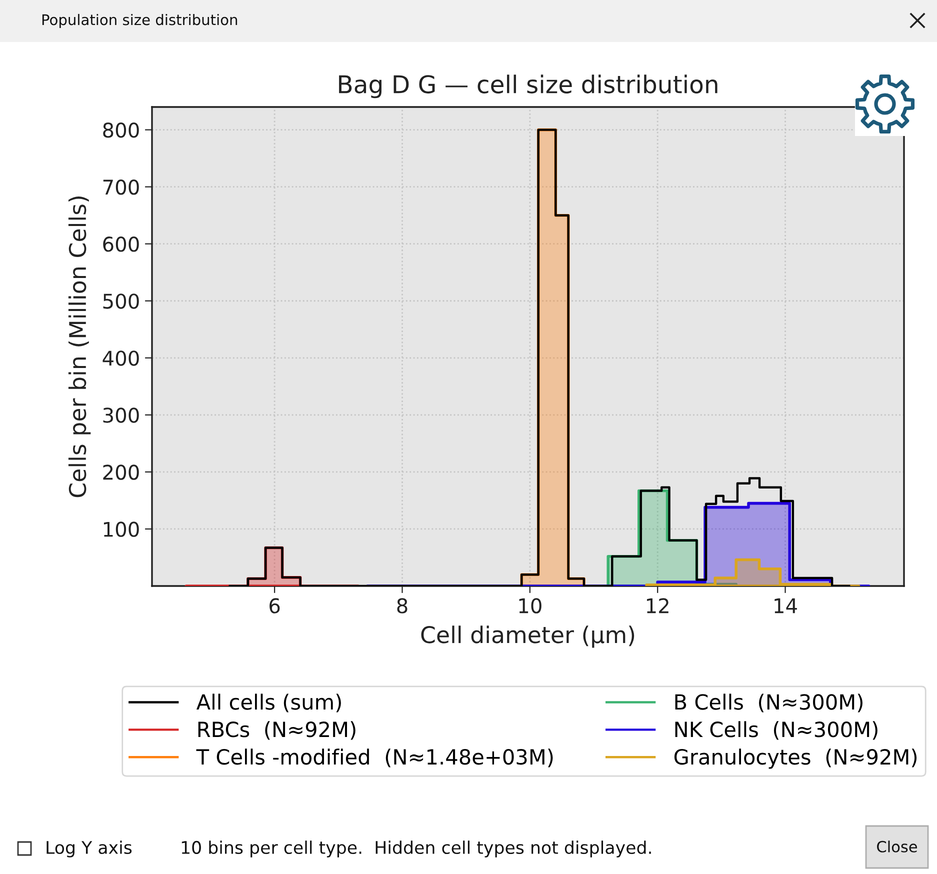 This screenshot has height=874, width=937. What do you see at coordinates (121, 130) in the screenshot?
I see `y-tick-label: 800` at bounding box center [121, 130].